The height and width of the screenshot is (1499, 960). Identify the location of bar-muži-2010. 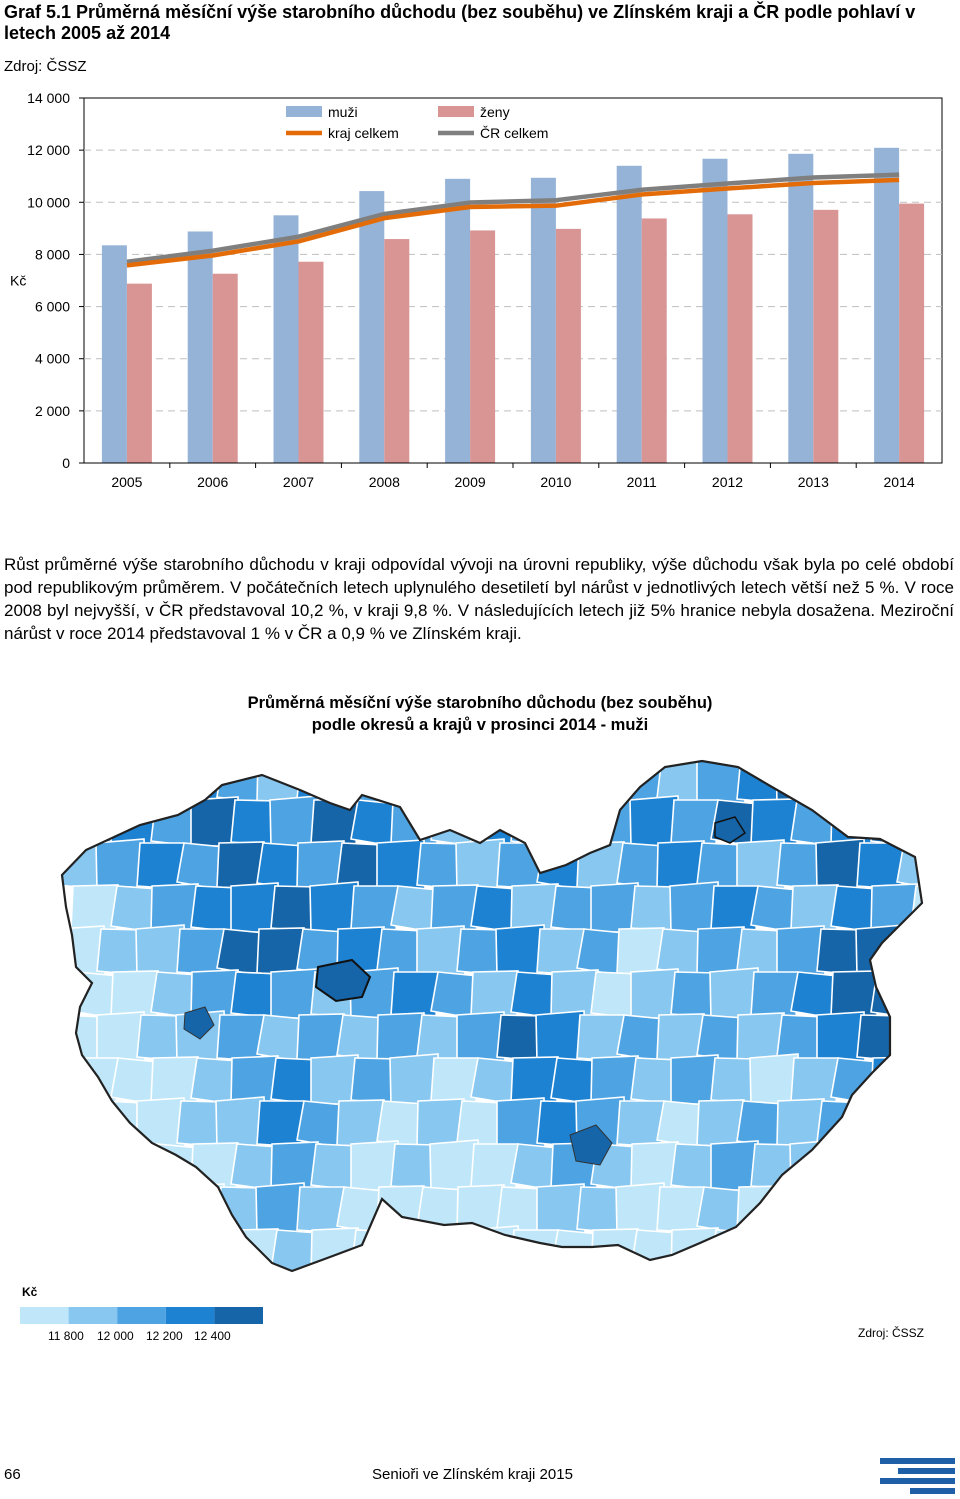
(543, 320).